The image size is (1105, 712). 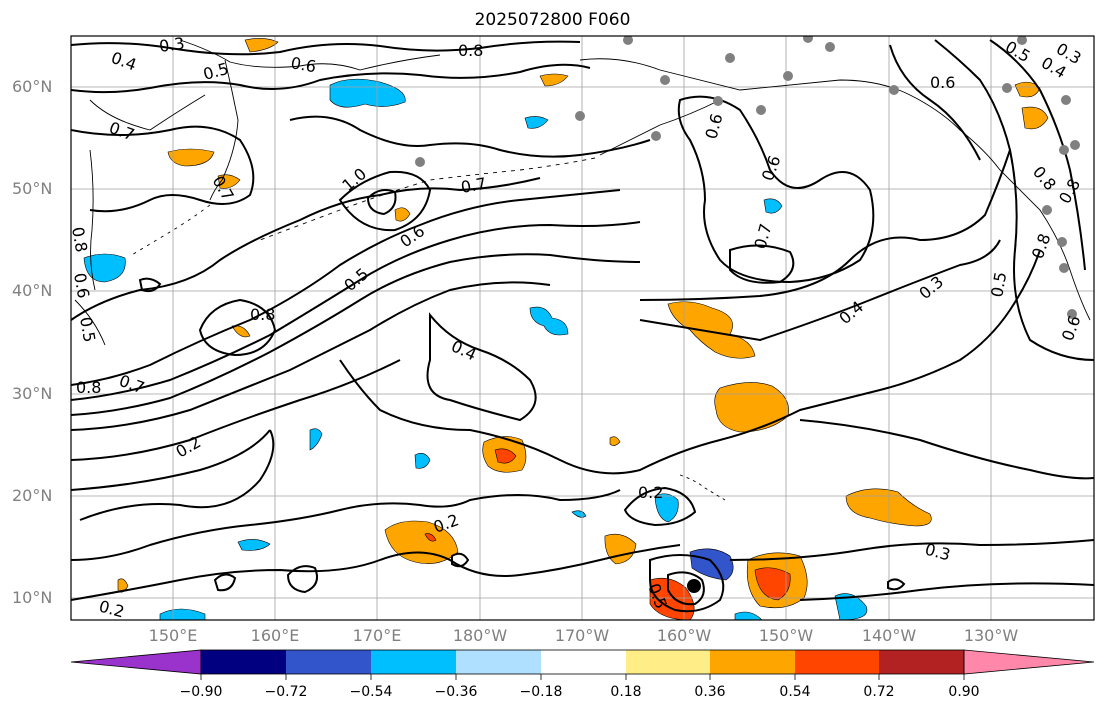 What do you see at coordinates (224, 130) in the screenshot?
I see `kamchatka-coast` at bounding box center [224, 130].